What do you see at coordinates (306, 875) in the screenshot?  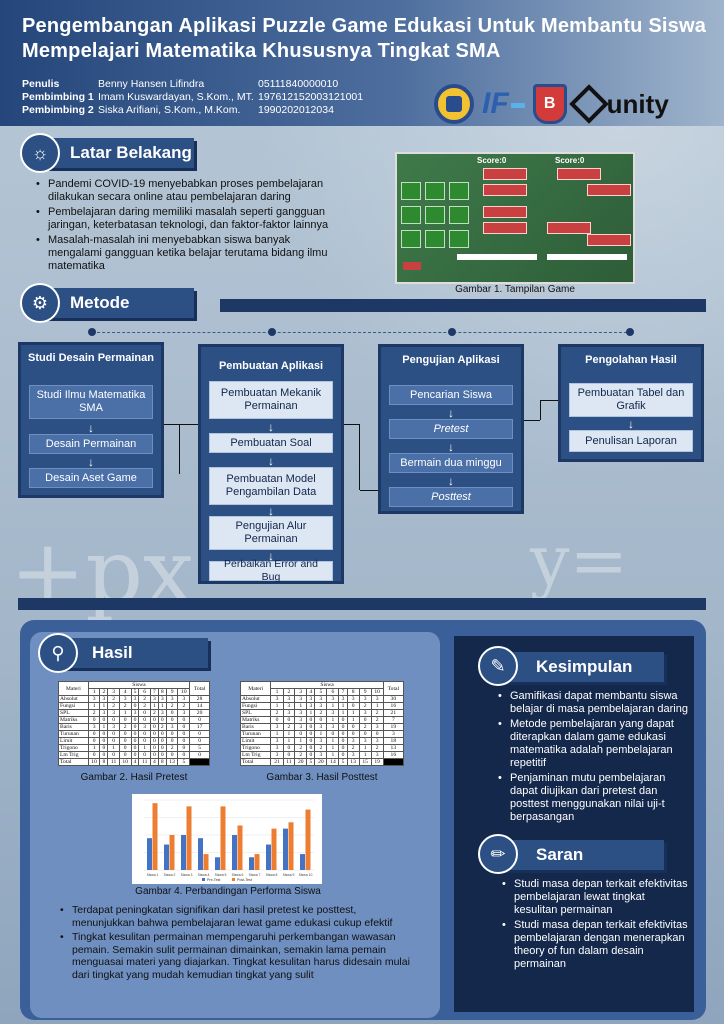 I see `x-tick-label: Siswa 10` at bounding box center [306, 875].